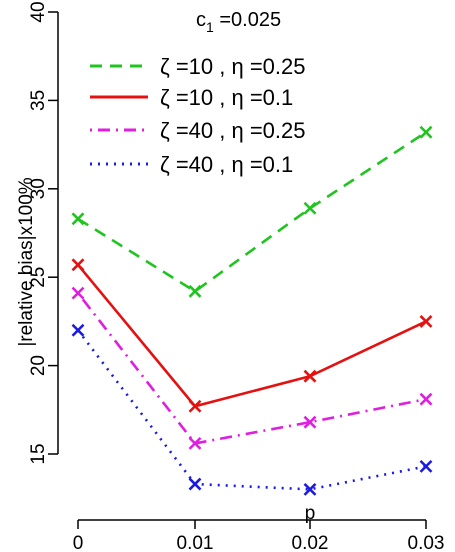  What do you see at coordinates (310, 513) in the screenshot?
I see `x-axis-label: p` at bounding box center [310, 513].